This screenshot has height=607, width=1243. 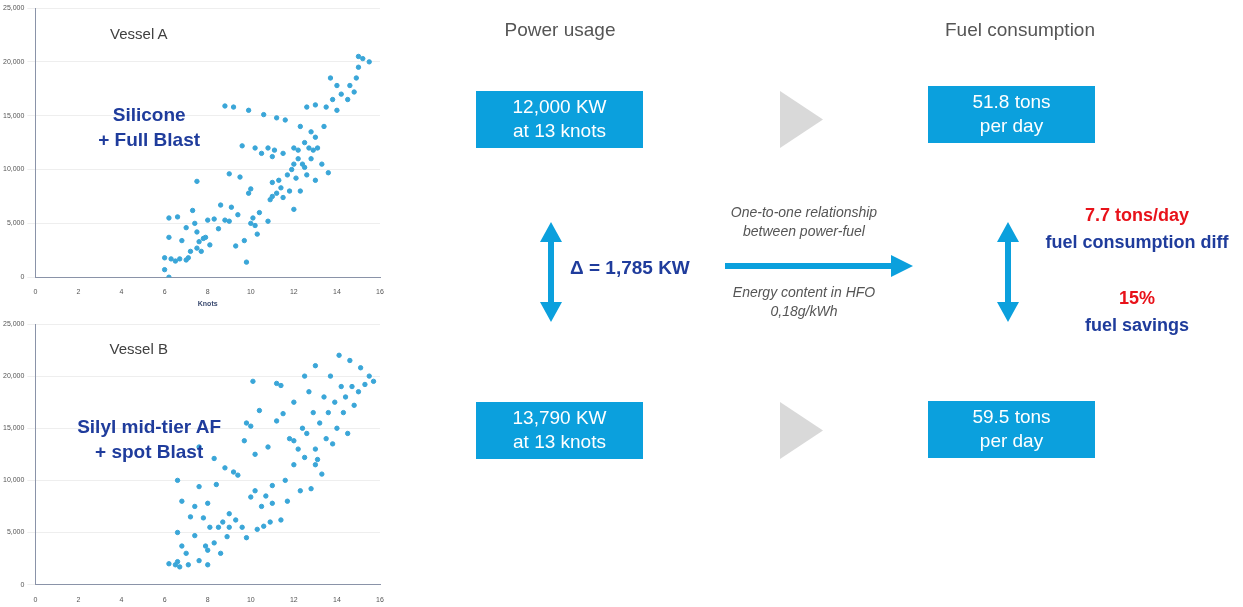 I want to click on text: fuel consumption diff, so click(x=1137, y=242).